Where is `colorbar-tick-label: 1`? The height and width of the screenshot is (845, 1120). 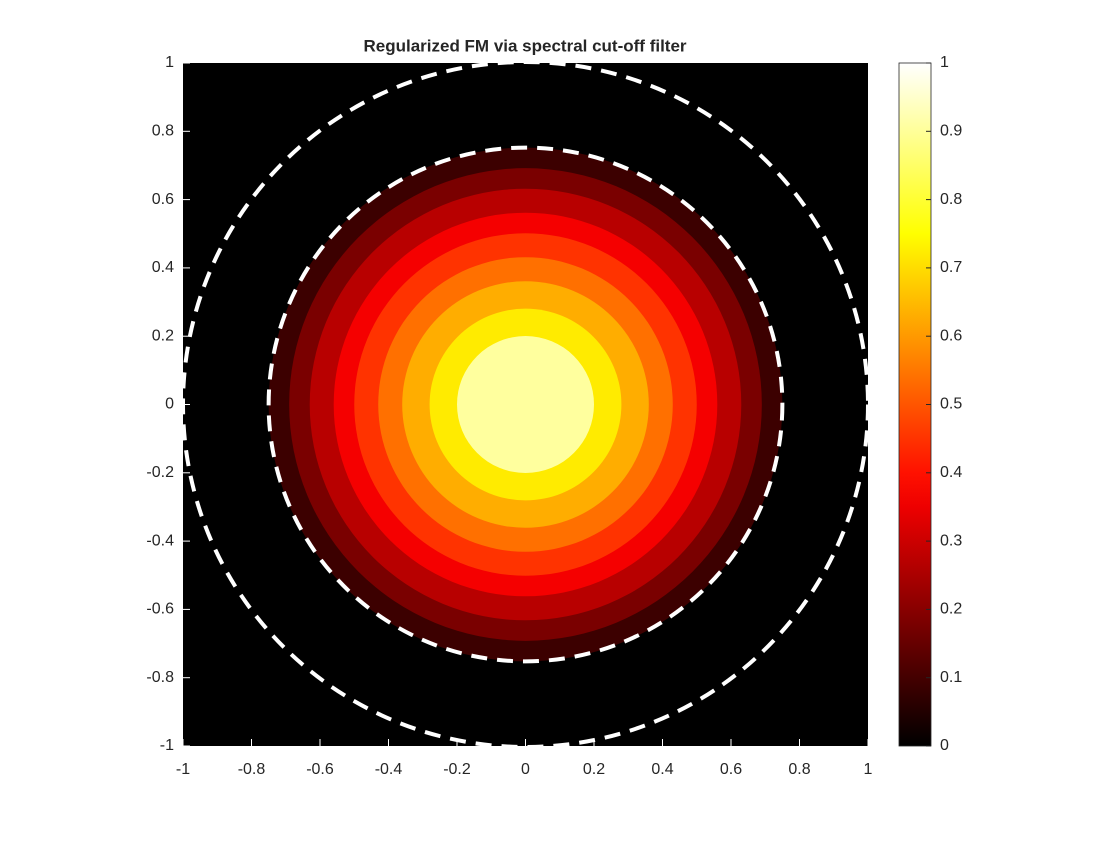 colorbar-tick-label: 1 is located at coordinates (944, 62).